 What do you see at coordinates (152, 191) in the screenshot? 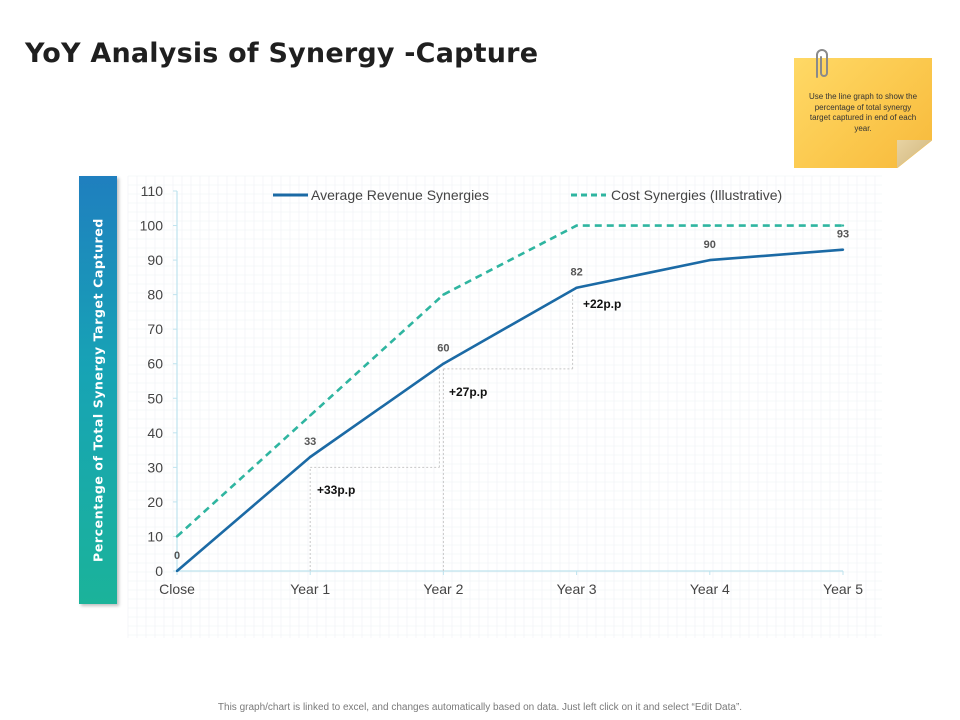
I see `y-tick-label: 110` at bounding box center [152, 191].